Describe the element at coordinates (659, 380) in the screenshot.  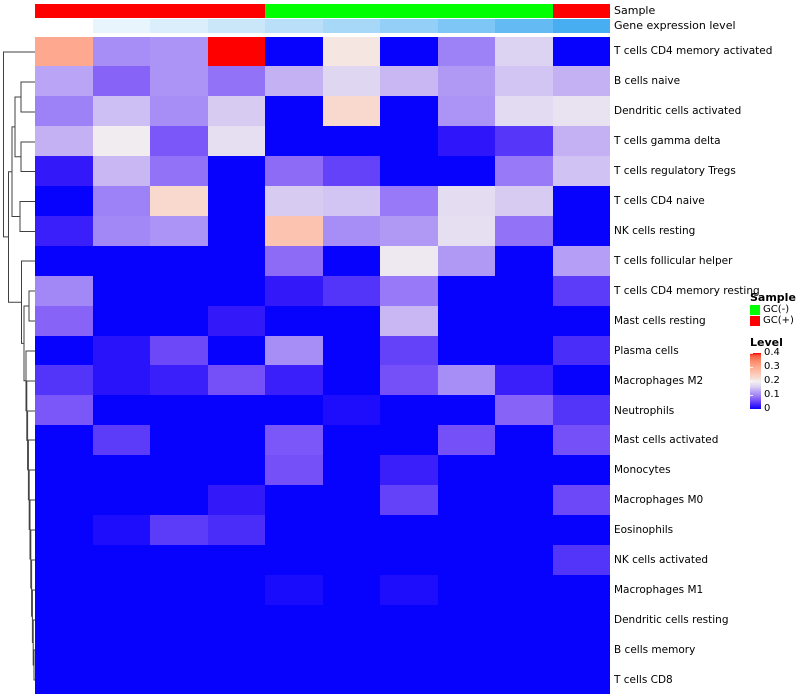
I see `row-label: Macrophages M2` at that location.